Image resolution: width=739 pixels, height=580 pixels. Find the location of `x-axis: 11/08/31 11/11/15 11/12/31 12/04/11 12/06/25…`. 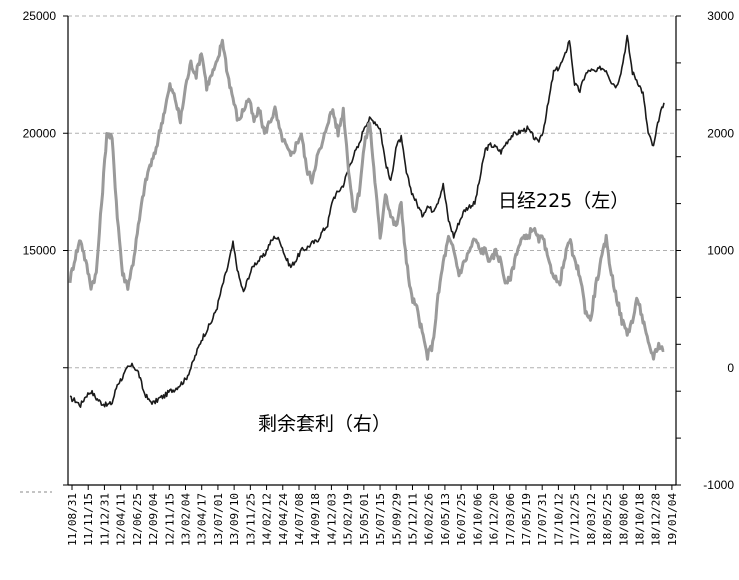

x-axis: 11/08/31 11/11/15 11/12/31 12/04/11 12/06/25… is located at coordinates (349, 515).